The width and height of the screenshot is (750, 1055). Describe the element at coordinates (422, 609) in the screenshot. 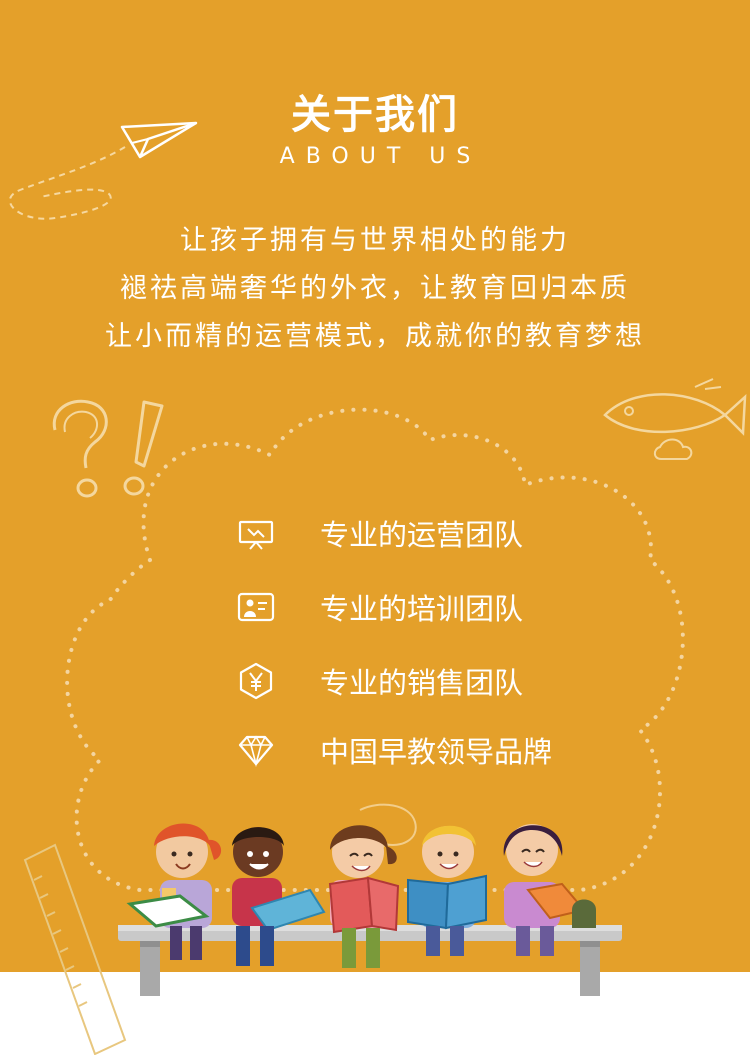

I see `feature-label: 专业的培训团队` at that location.